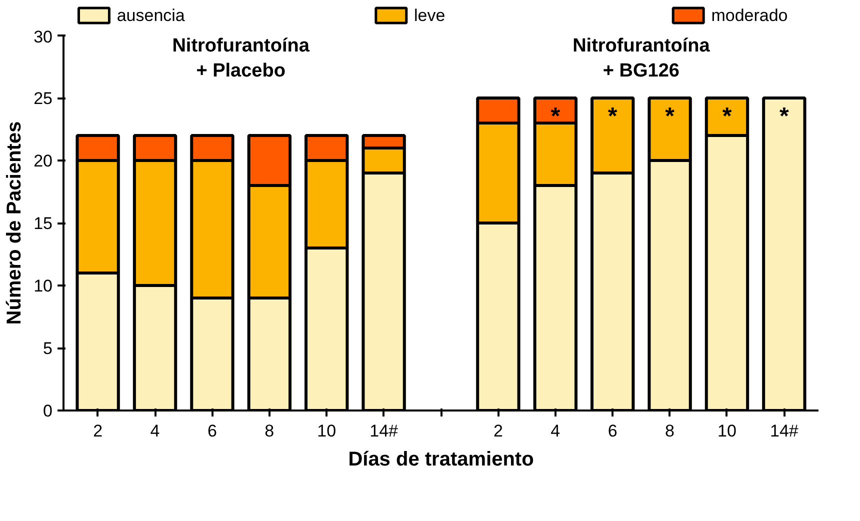 This screenshot has height=521, width=860. What do you see at coordinates (48, 348) in the screenshot?
I see `y-tick-label: 5` at bounding box center [48, 348].